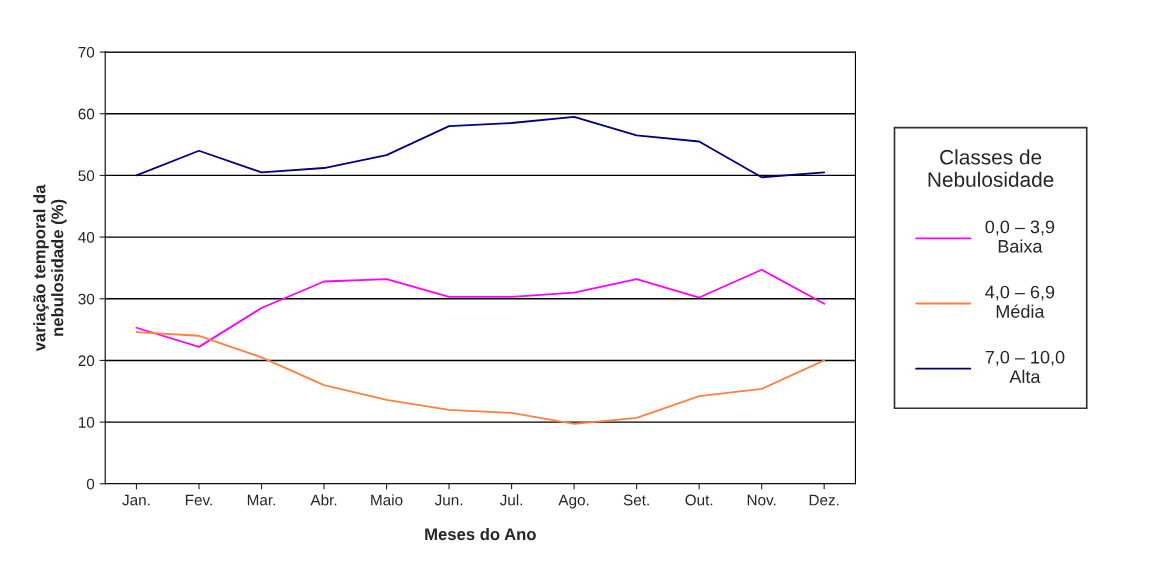  What do you see at coordinates (136, 500) in the screenshot?
I see `x-tick-label: Jan.` at bounding box center [136, 500].